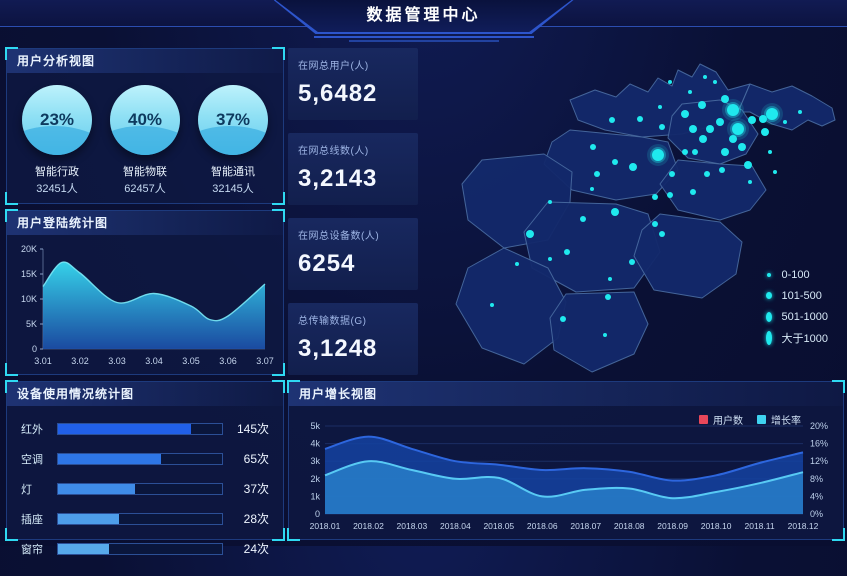 Image resolution: width=847 pixels, height=576 pixels. I want to click on gauge-count: 62457人, so click(145, 189).